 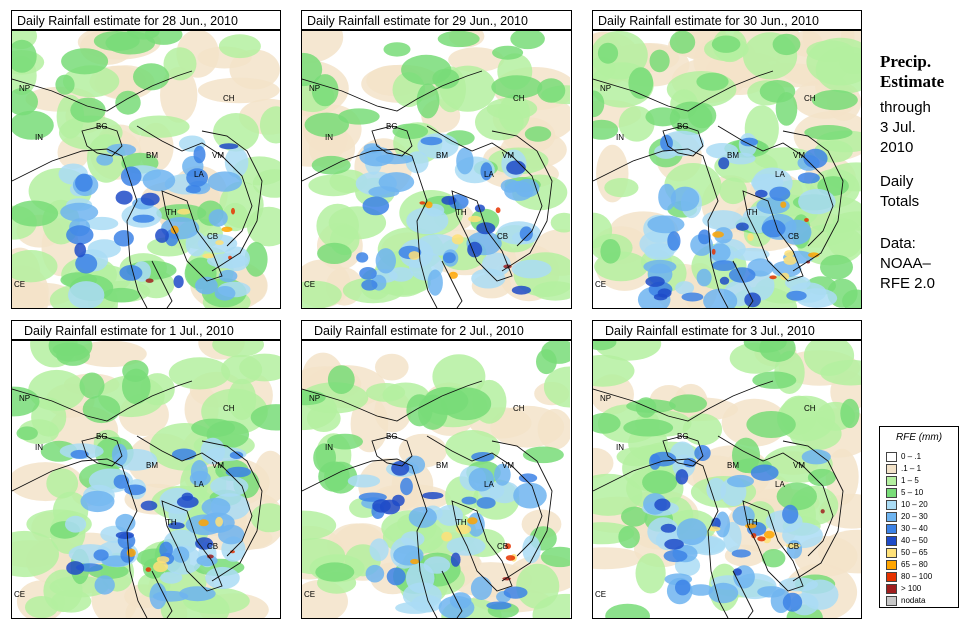 What do you see at coordinates (914, 528) in the screenshot?
I see `legend-label: 30 – 40` at bounding box center [914, 528].